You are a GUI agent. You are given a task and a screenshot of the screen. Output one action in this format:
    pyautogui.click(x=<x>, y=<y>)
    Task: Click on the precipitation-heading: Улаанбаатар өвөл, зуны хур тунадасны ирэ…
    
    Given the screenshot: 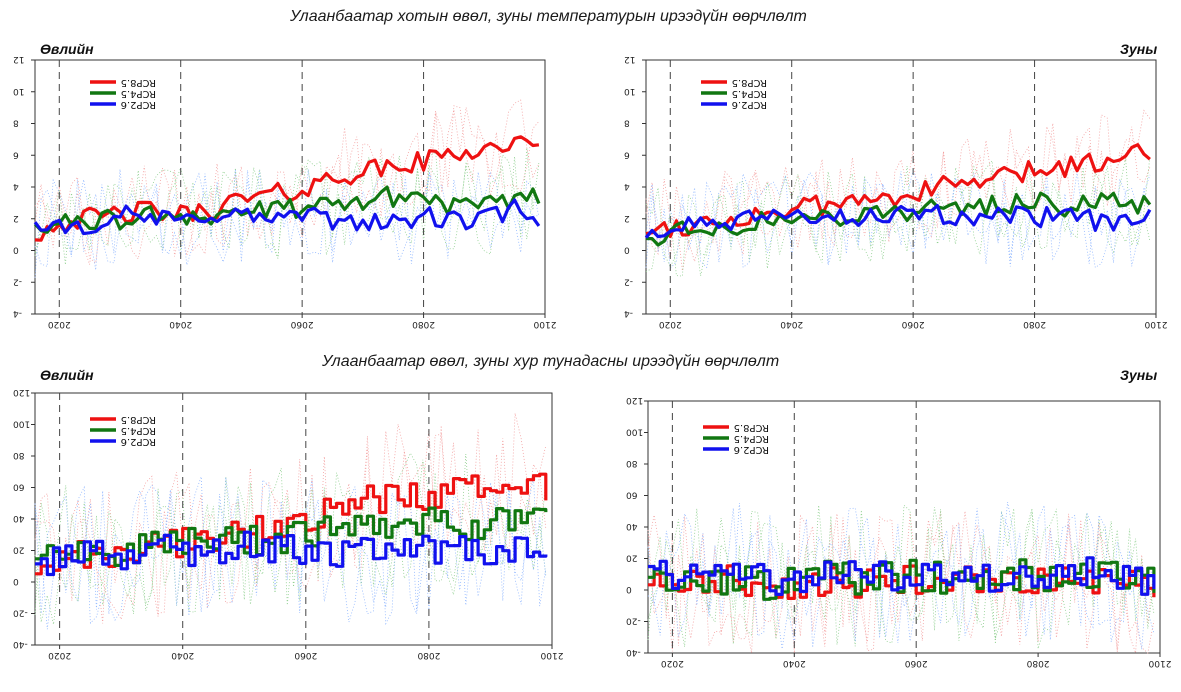 What is the action you would take?
    pyautogui.click(x=551, y=361)
    